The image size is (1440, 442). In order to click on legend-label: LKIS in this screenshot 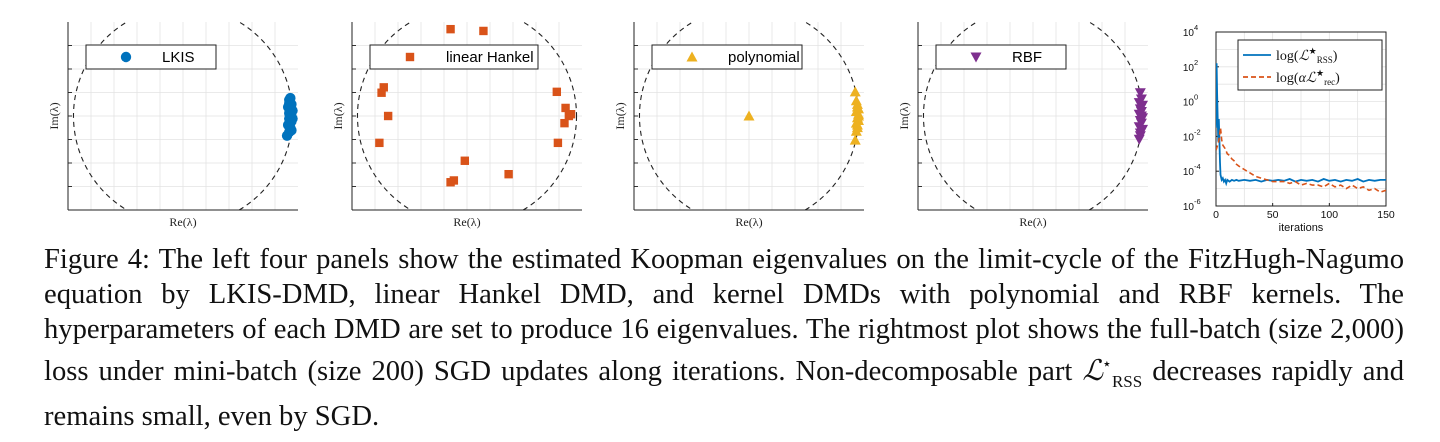, I will do `click(178, 57)`.